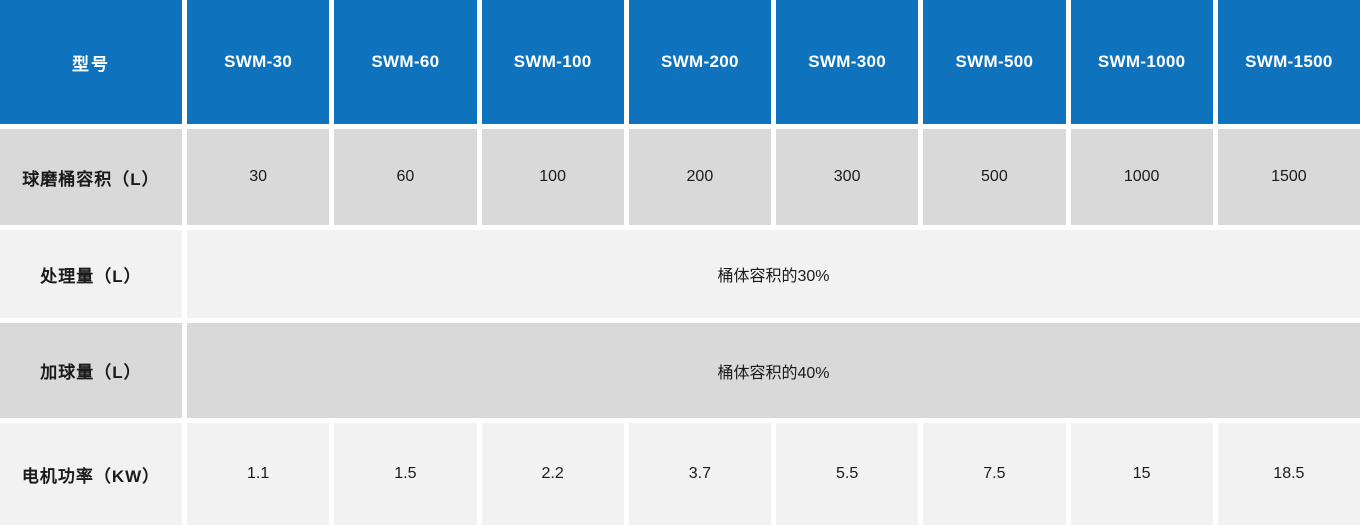 This screenshot has height=525, width=1360. What do you see at coordinates (773, 274) in the screenshot?
I see `cell-processing-capacity-merged: 桶体容积的30%` at bounding box center [773, 274].